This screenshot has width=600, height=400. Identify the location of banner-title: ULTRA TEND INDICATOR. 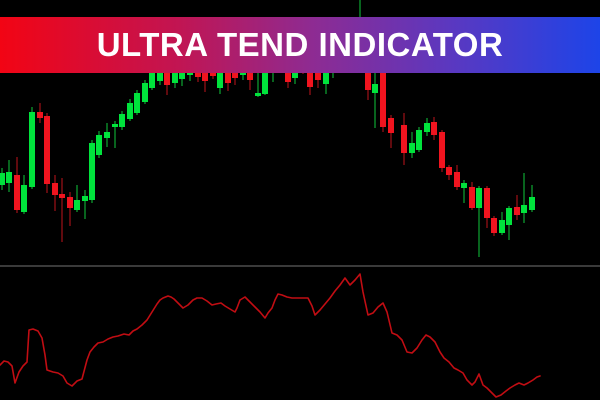
(300, 44).